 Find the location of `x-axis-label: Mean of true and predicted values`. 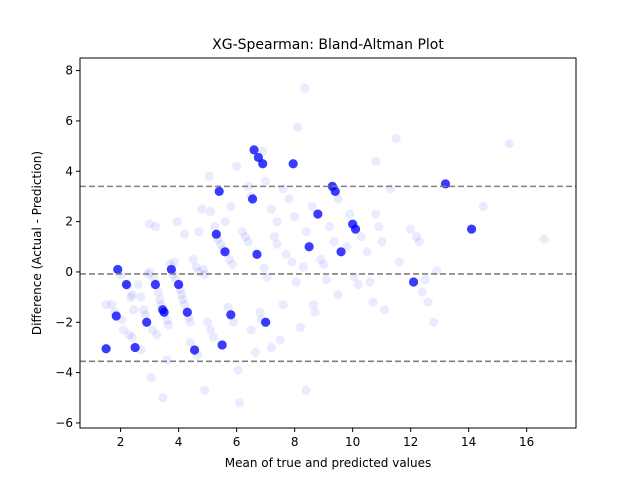

x-axis-label: Mean of true and predicted values is located at coordinates (328, 463).